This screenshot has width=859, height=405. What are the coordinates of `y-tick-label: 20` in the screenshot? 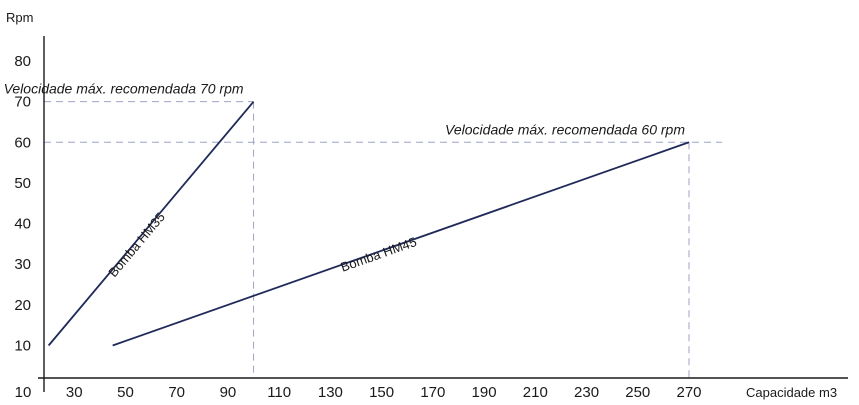 It's located at (22, 305).